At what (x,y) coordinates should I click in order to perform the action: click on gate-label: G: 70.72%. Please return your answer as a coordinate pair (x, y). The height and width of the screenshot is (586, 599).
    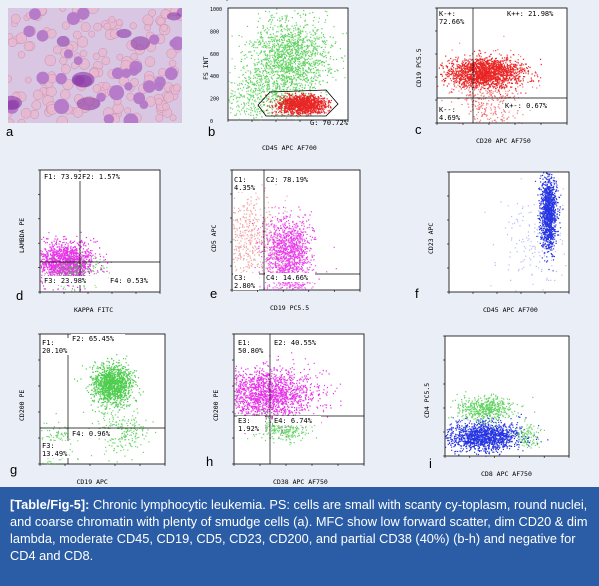
    Looking at the image, I should click on (329, 123).